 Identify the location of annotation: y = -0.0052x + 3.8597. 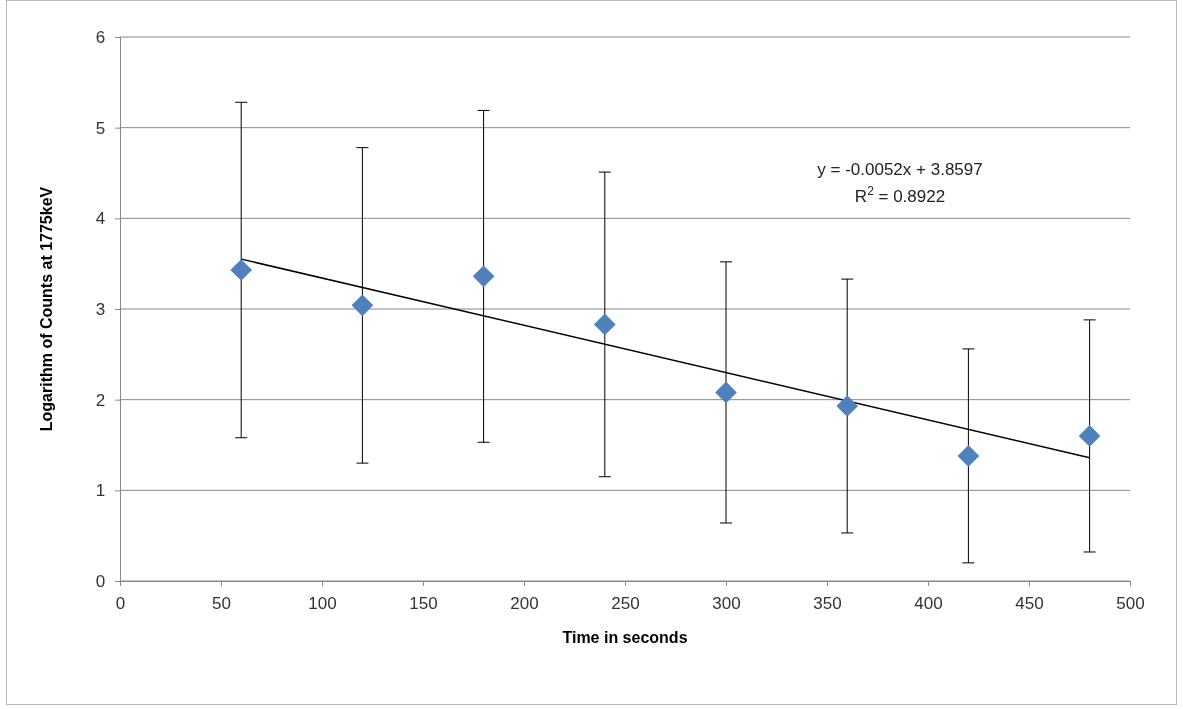
(900, 169).